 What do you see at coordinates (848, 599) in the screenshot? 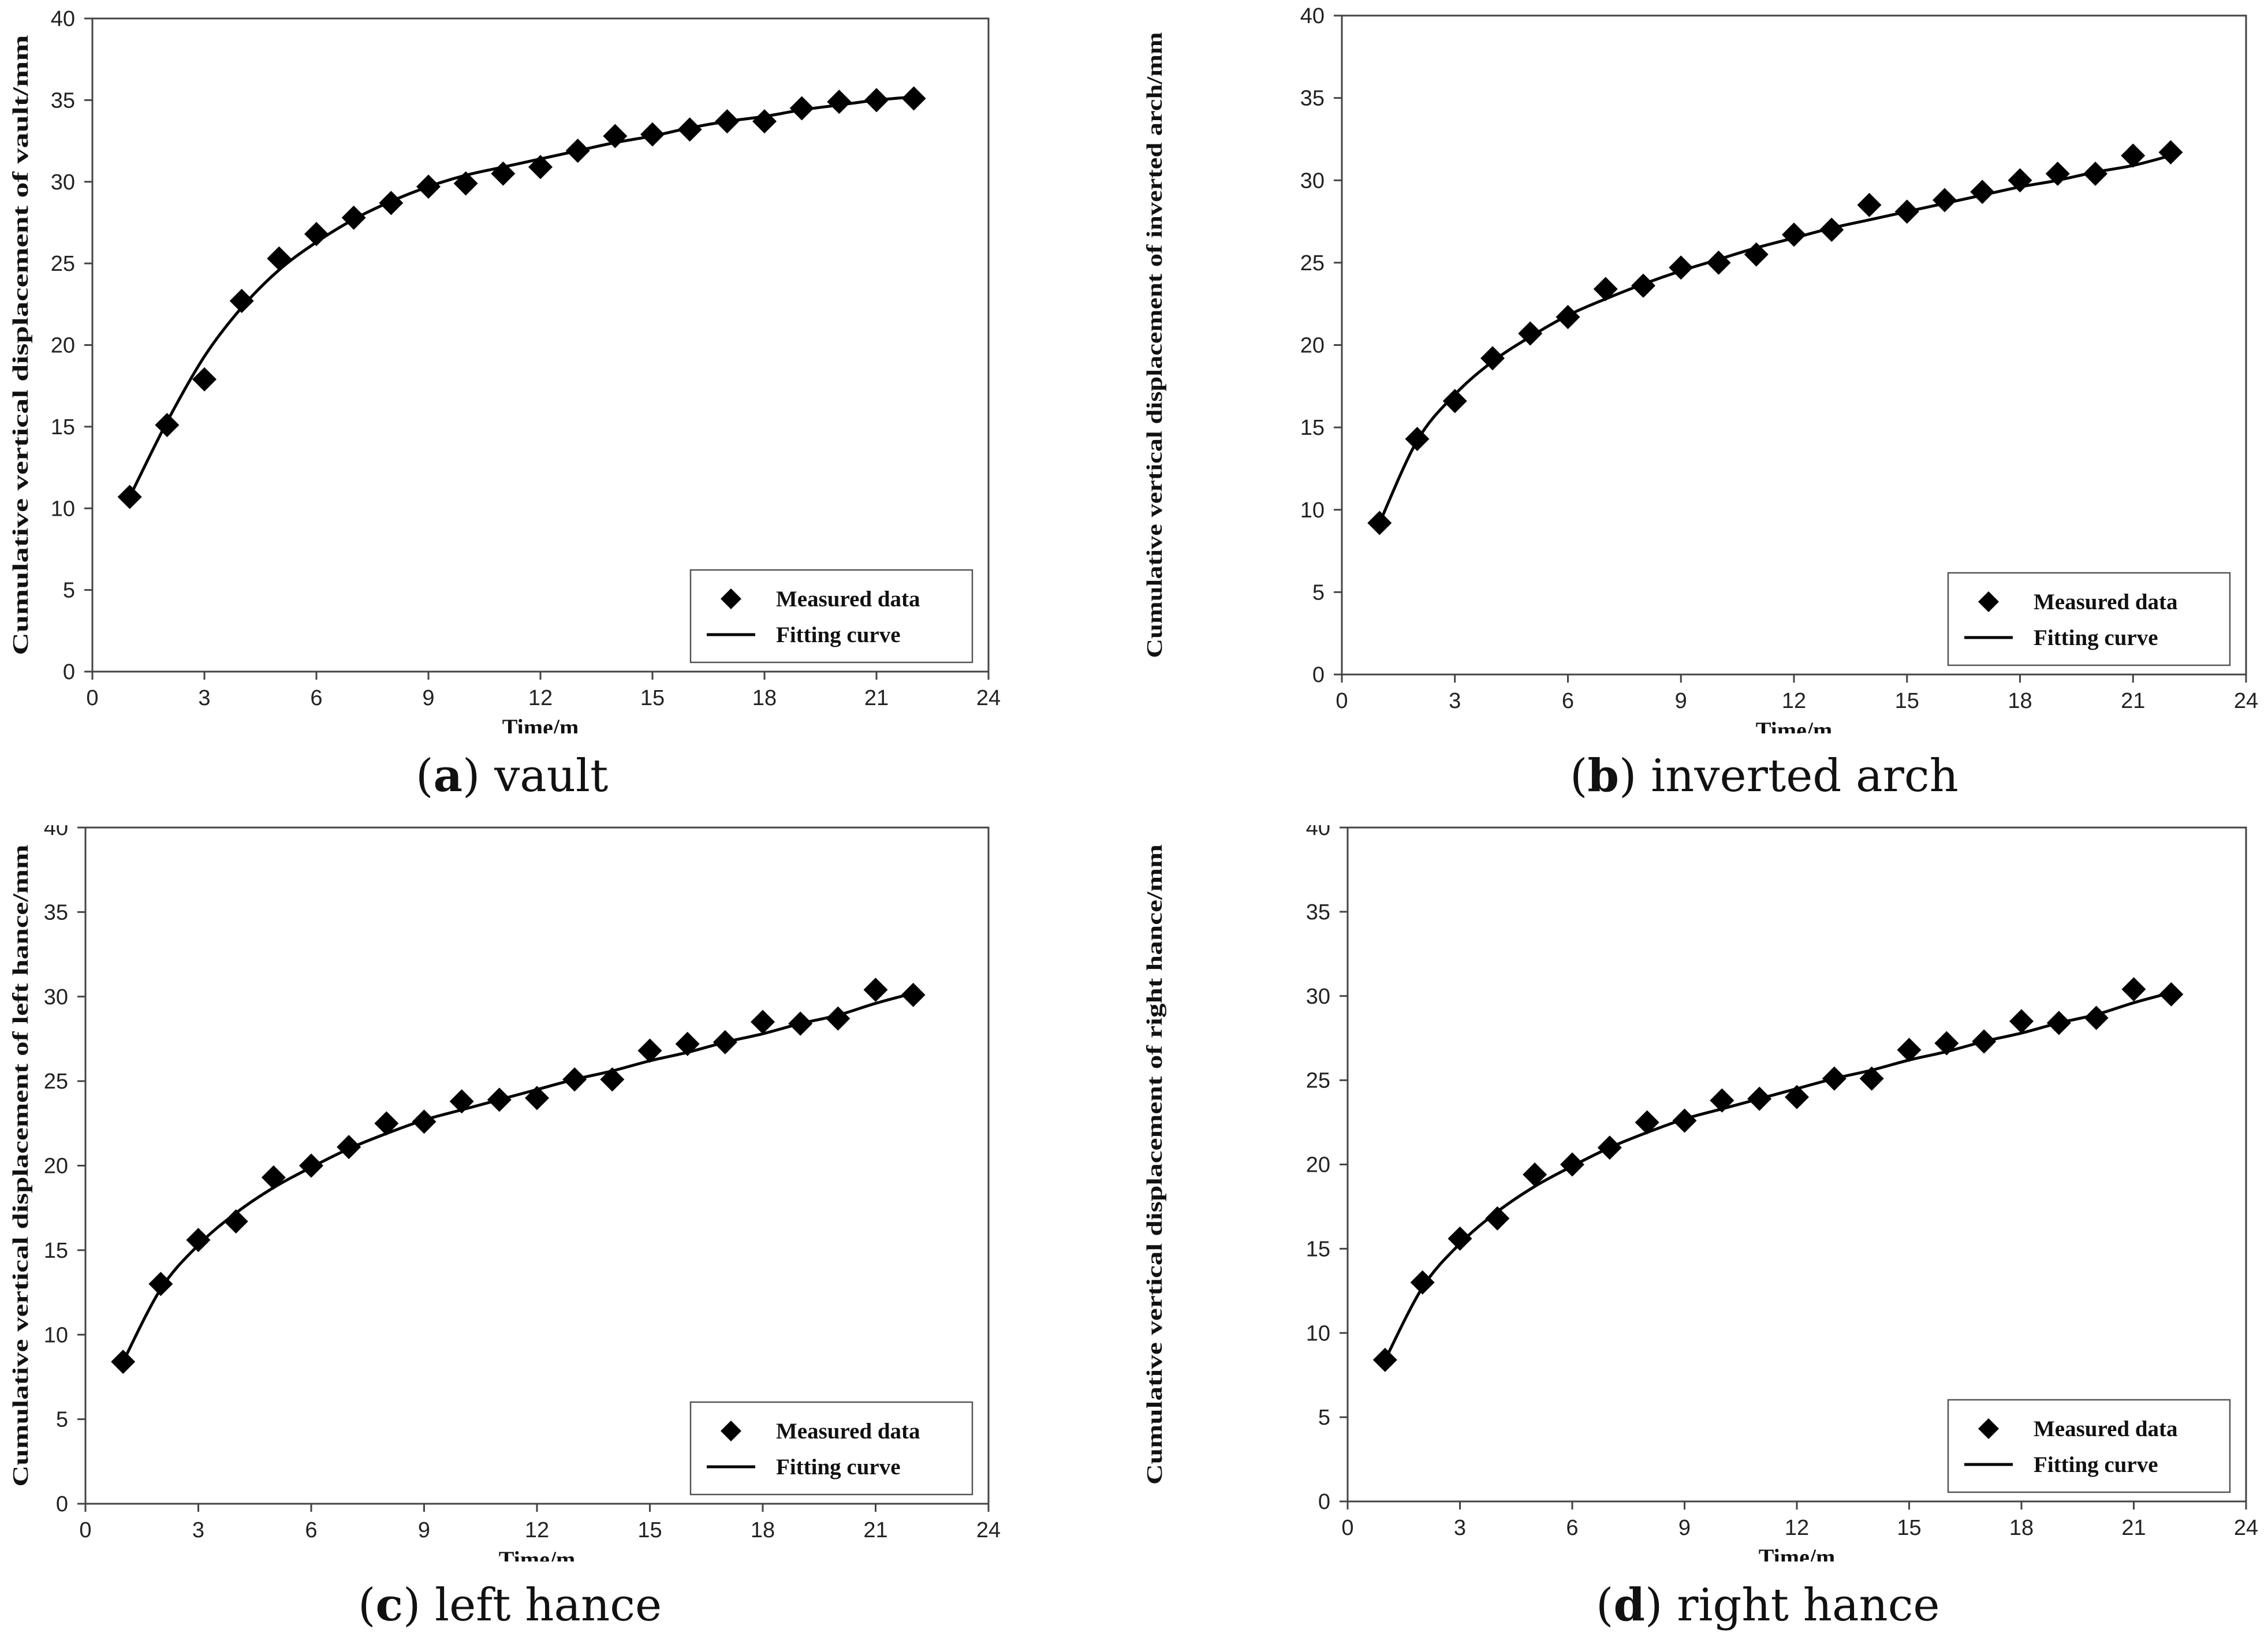
I see `legend-label-measured-a: Measured data` at bounding box center [848, 599].